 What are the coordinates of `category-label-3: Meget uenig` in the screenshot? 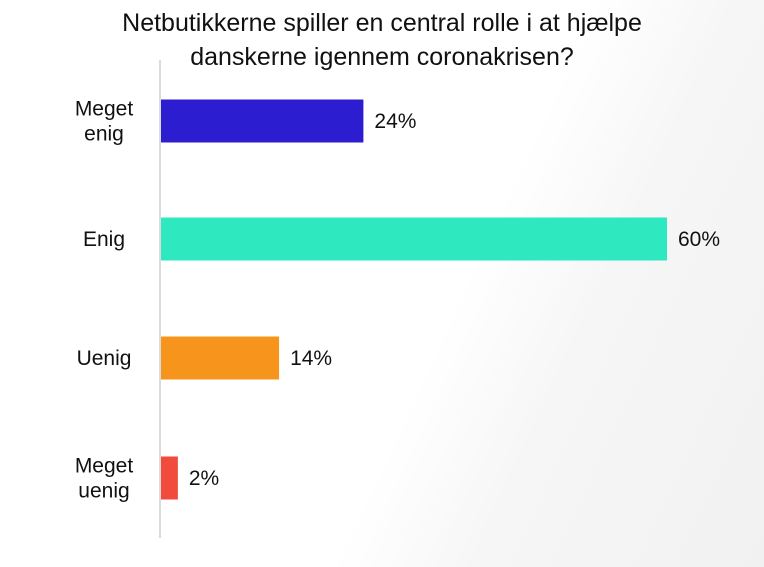 It's located at (104, 479).